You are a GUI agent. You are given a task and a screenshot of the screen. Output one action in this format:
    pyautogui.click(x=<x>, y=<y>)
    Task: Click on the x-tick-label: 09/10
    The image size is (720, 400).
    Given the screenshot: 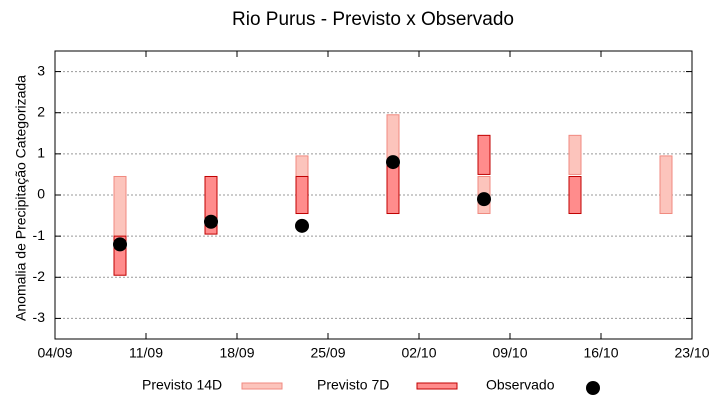 What is the action you would take?
    pyautogui.click(x=509, y=353)
    